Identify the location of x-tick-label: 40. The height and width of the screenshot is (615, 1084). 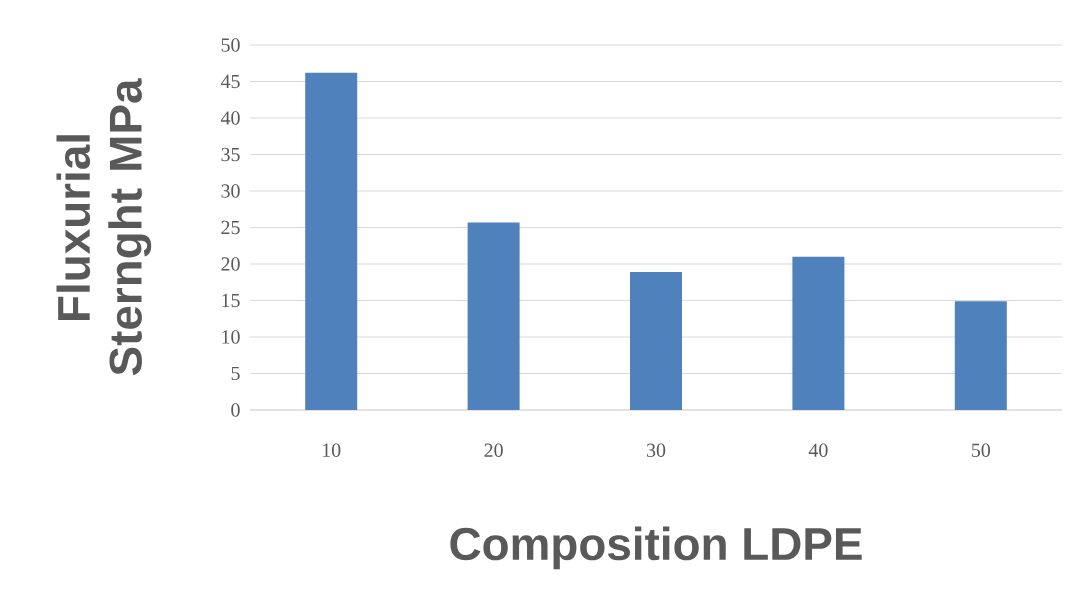
(818, 450).